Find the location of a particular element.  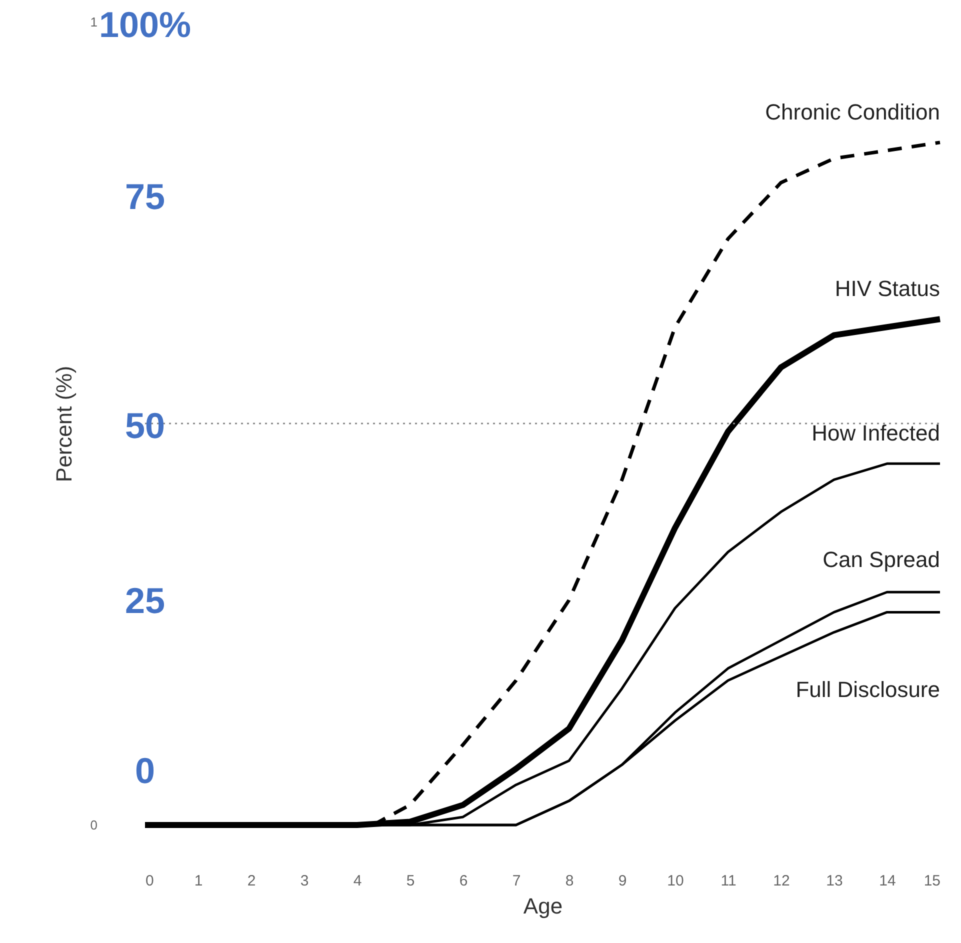

x-tick-label: 2 is located at coordinates (251, 881).